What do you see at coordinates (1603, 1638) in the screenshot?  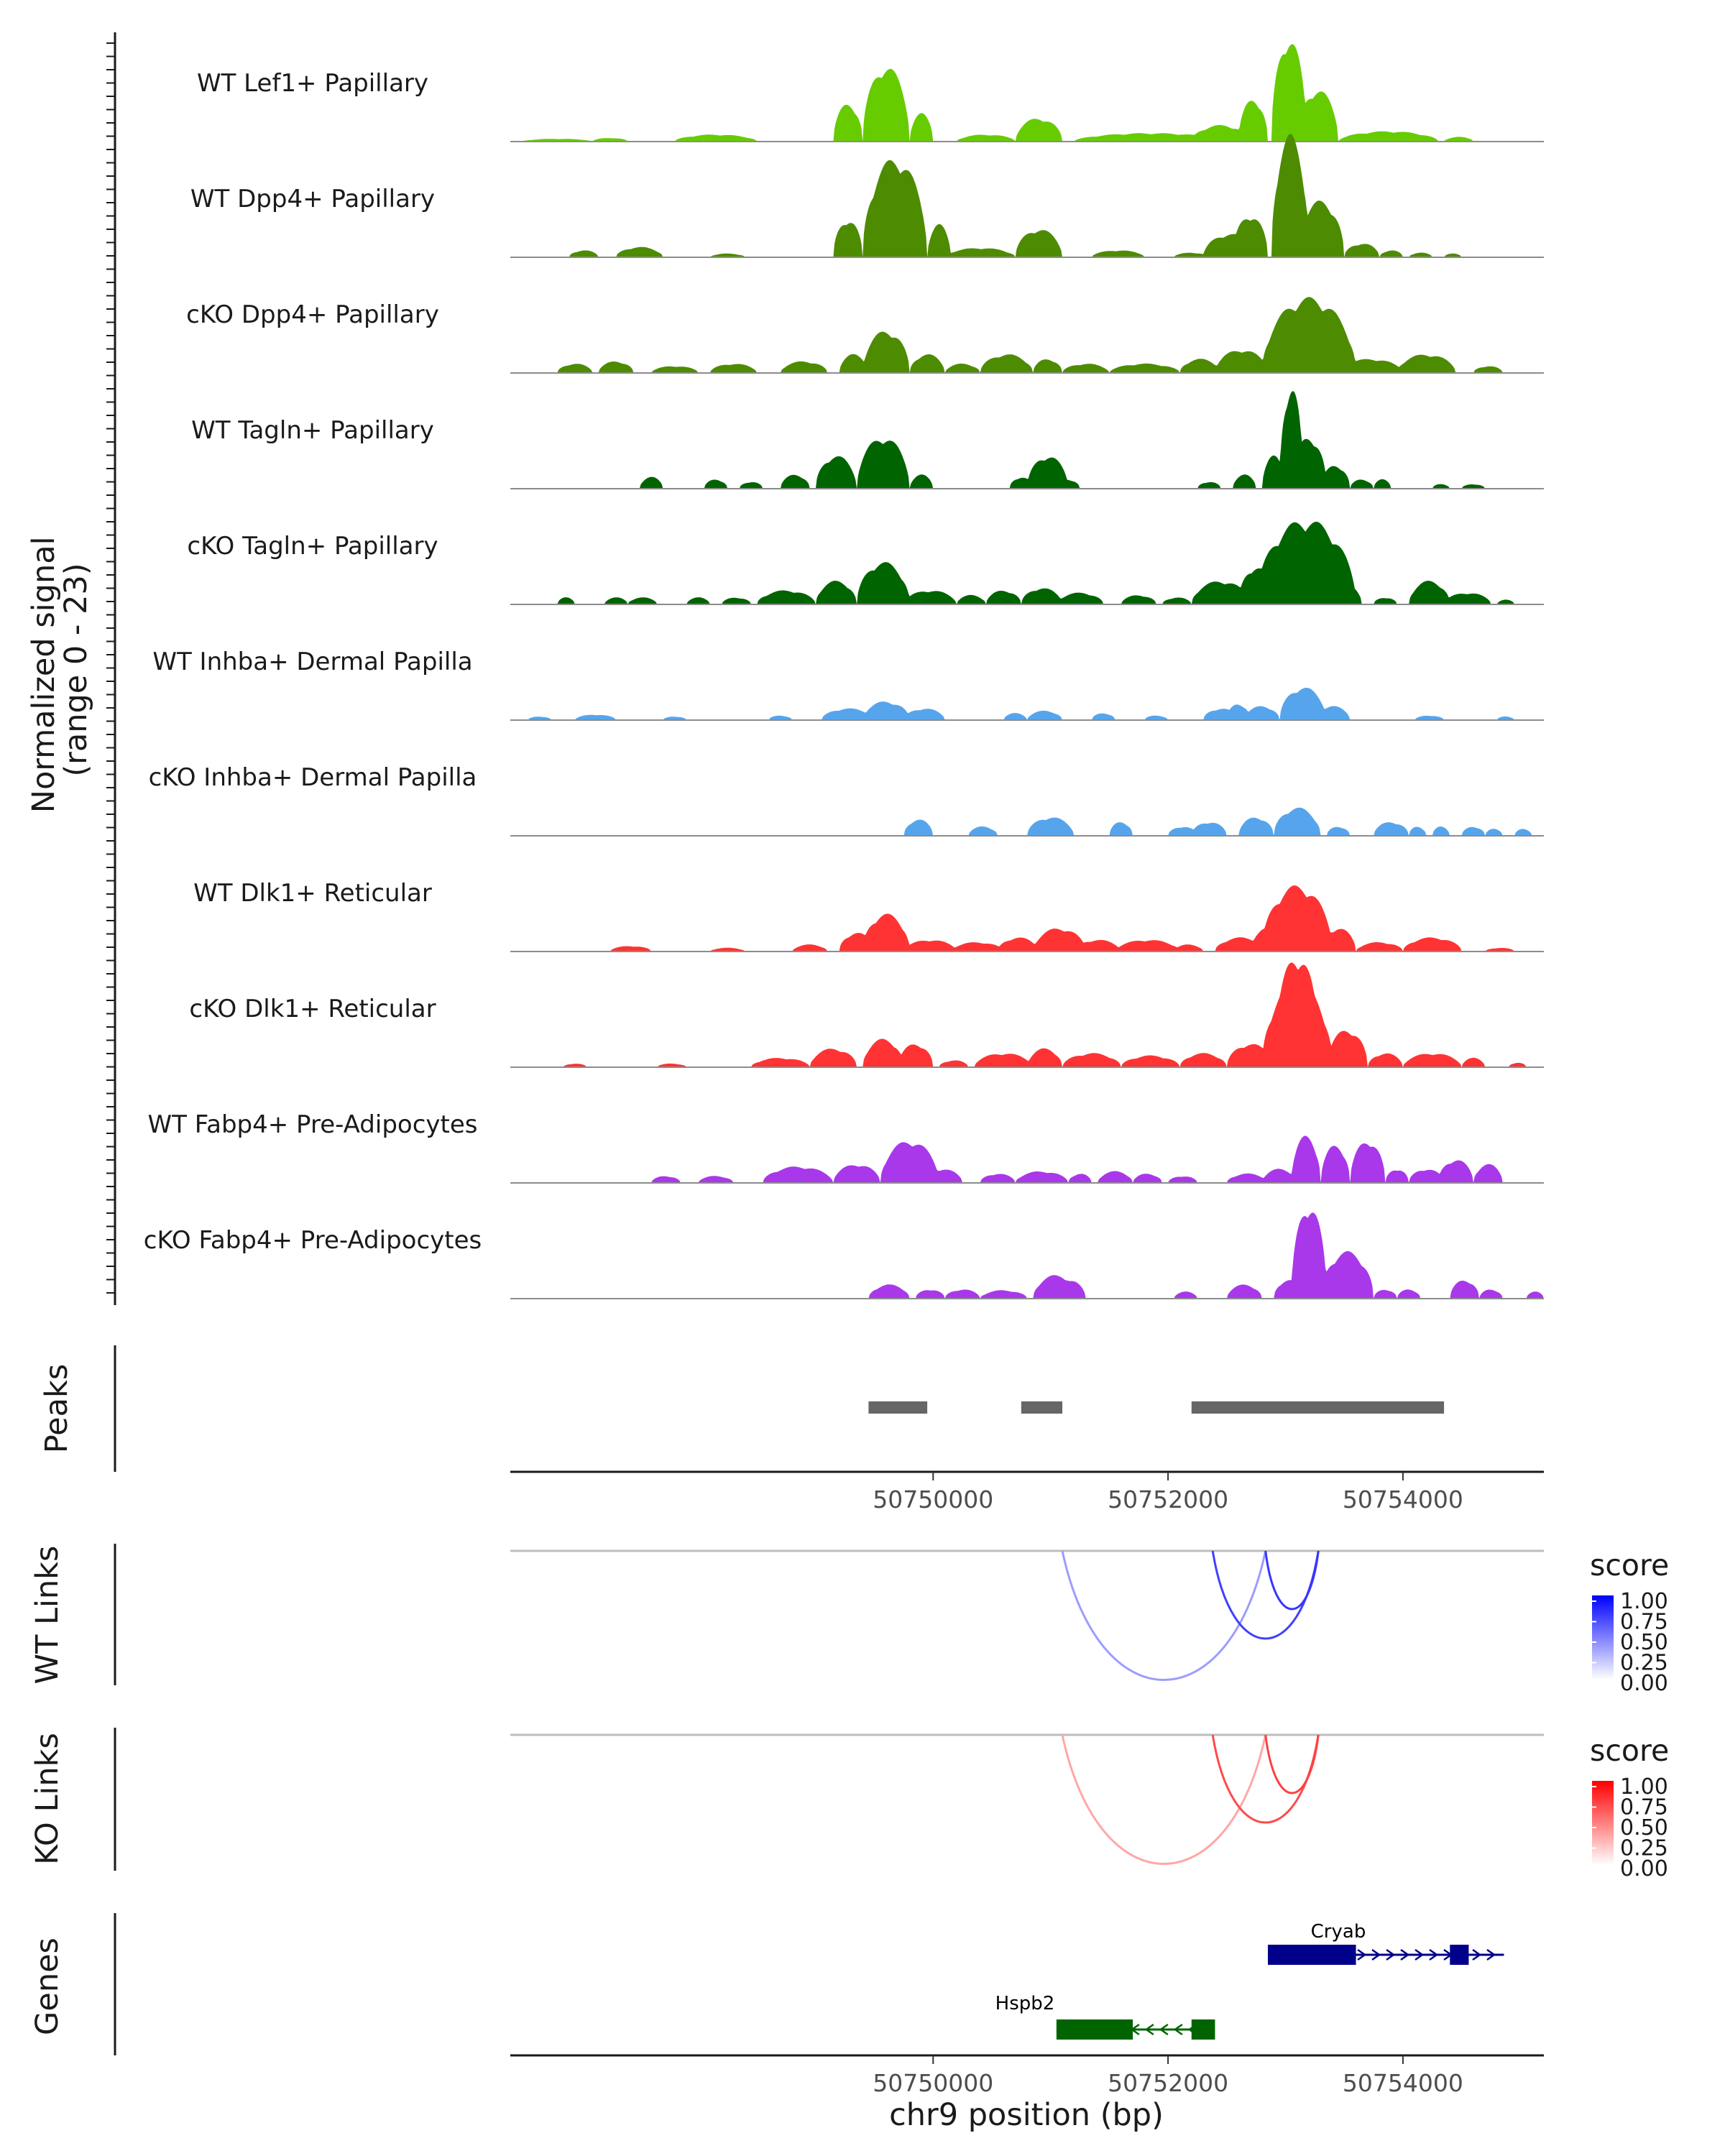 I see `wt-legend-colorbar` at bounding box center [1603, 1638].